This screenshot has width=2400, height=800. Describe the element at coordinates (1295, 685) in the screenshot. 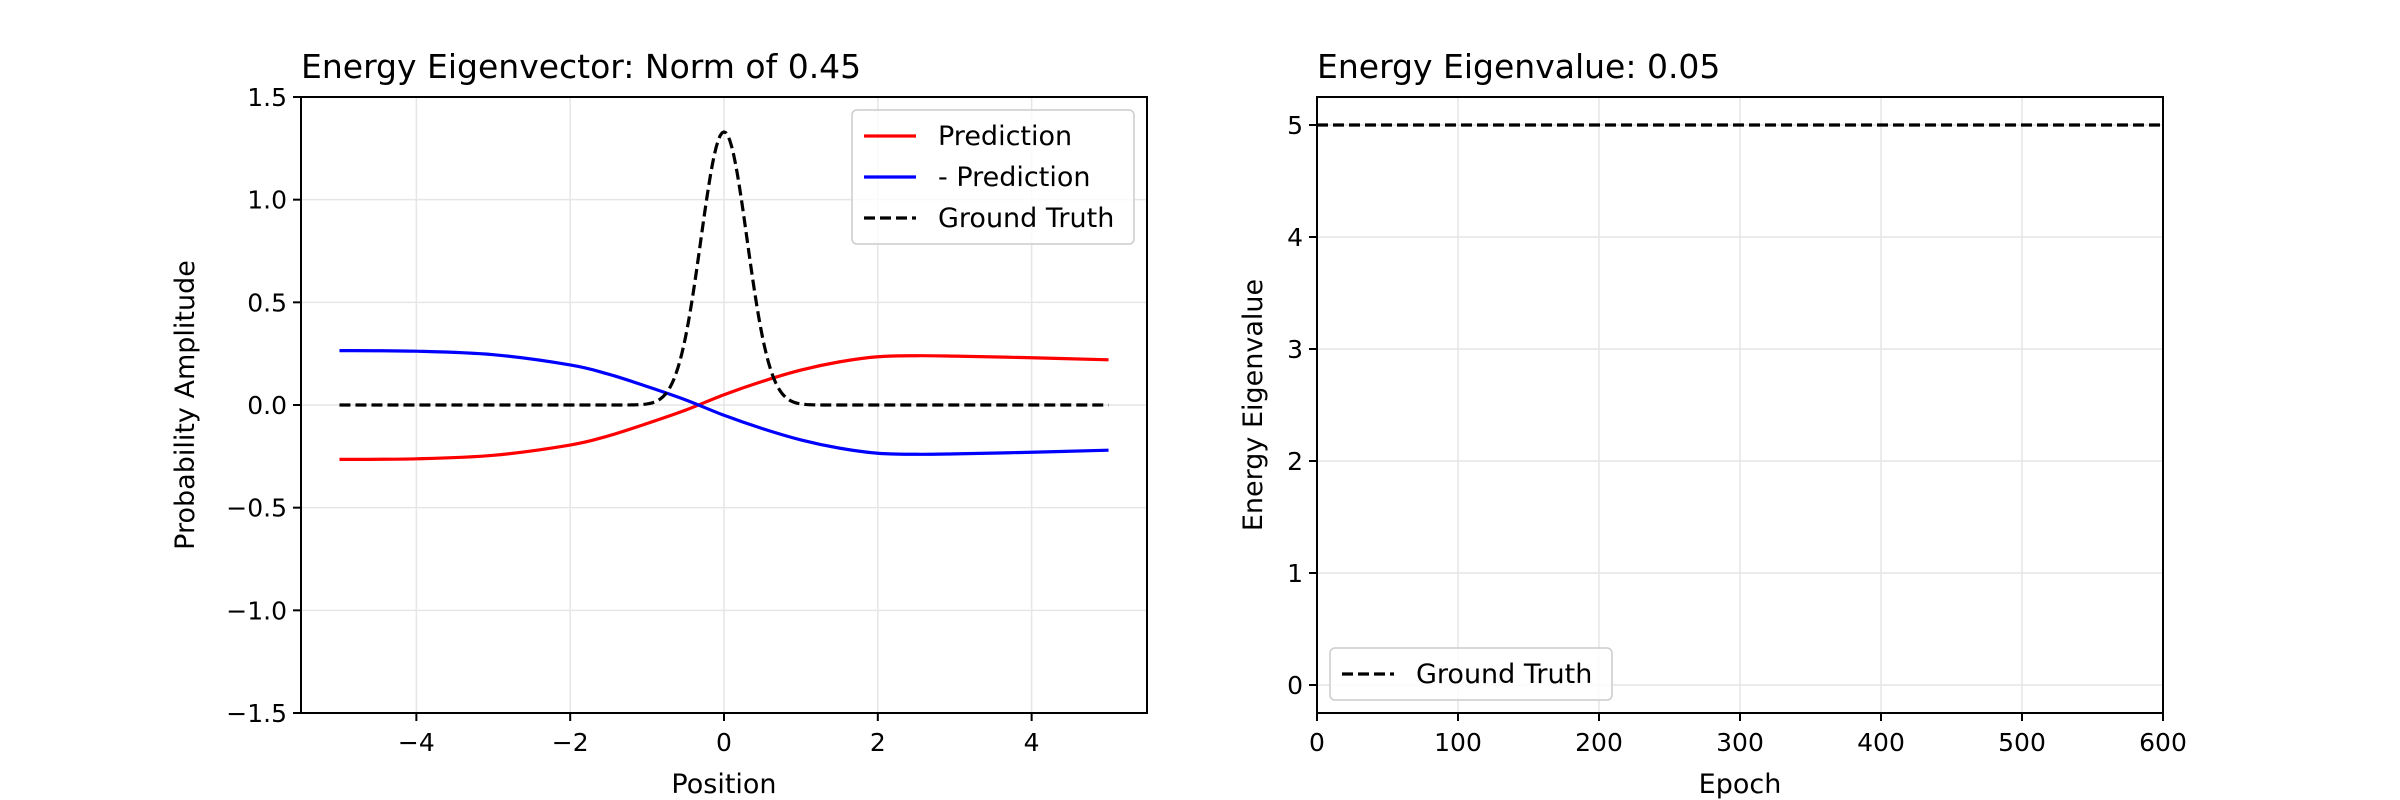

I see `eigenvalue-y-tick-label: 0` at that location.